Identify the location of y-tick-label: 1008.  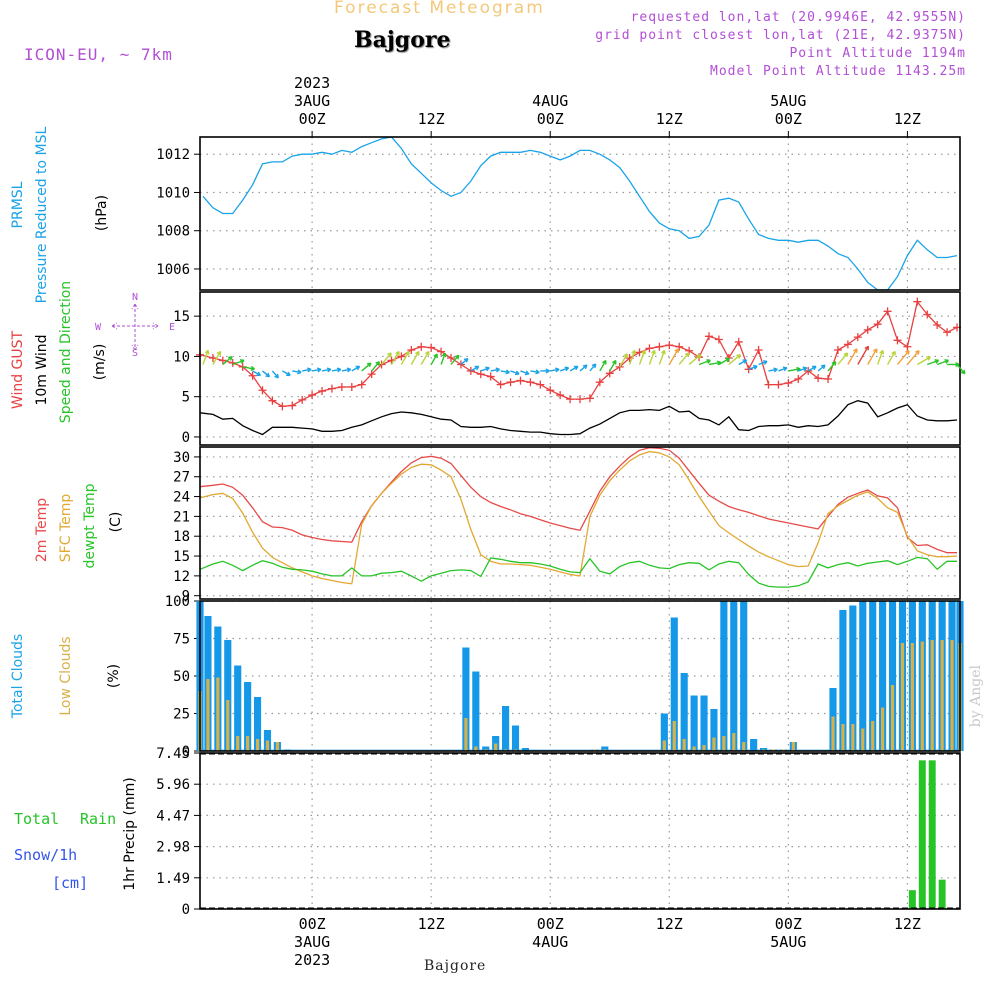
(173, 232).